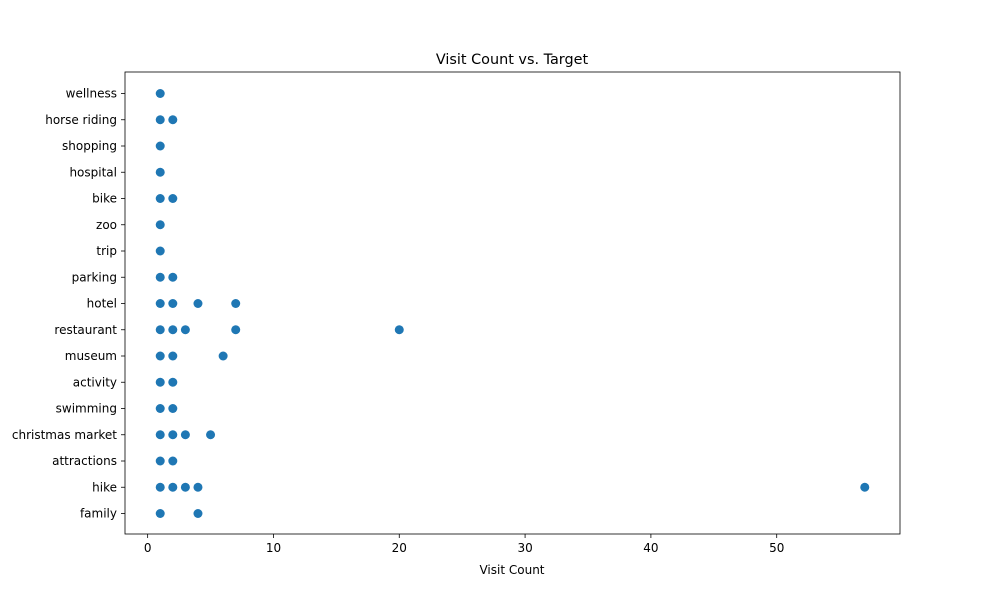  I want to click on x-tick-label: 10, so click(273, 548).